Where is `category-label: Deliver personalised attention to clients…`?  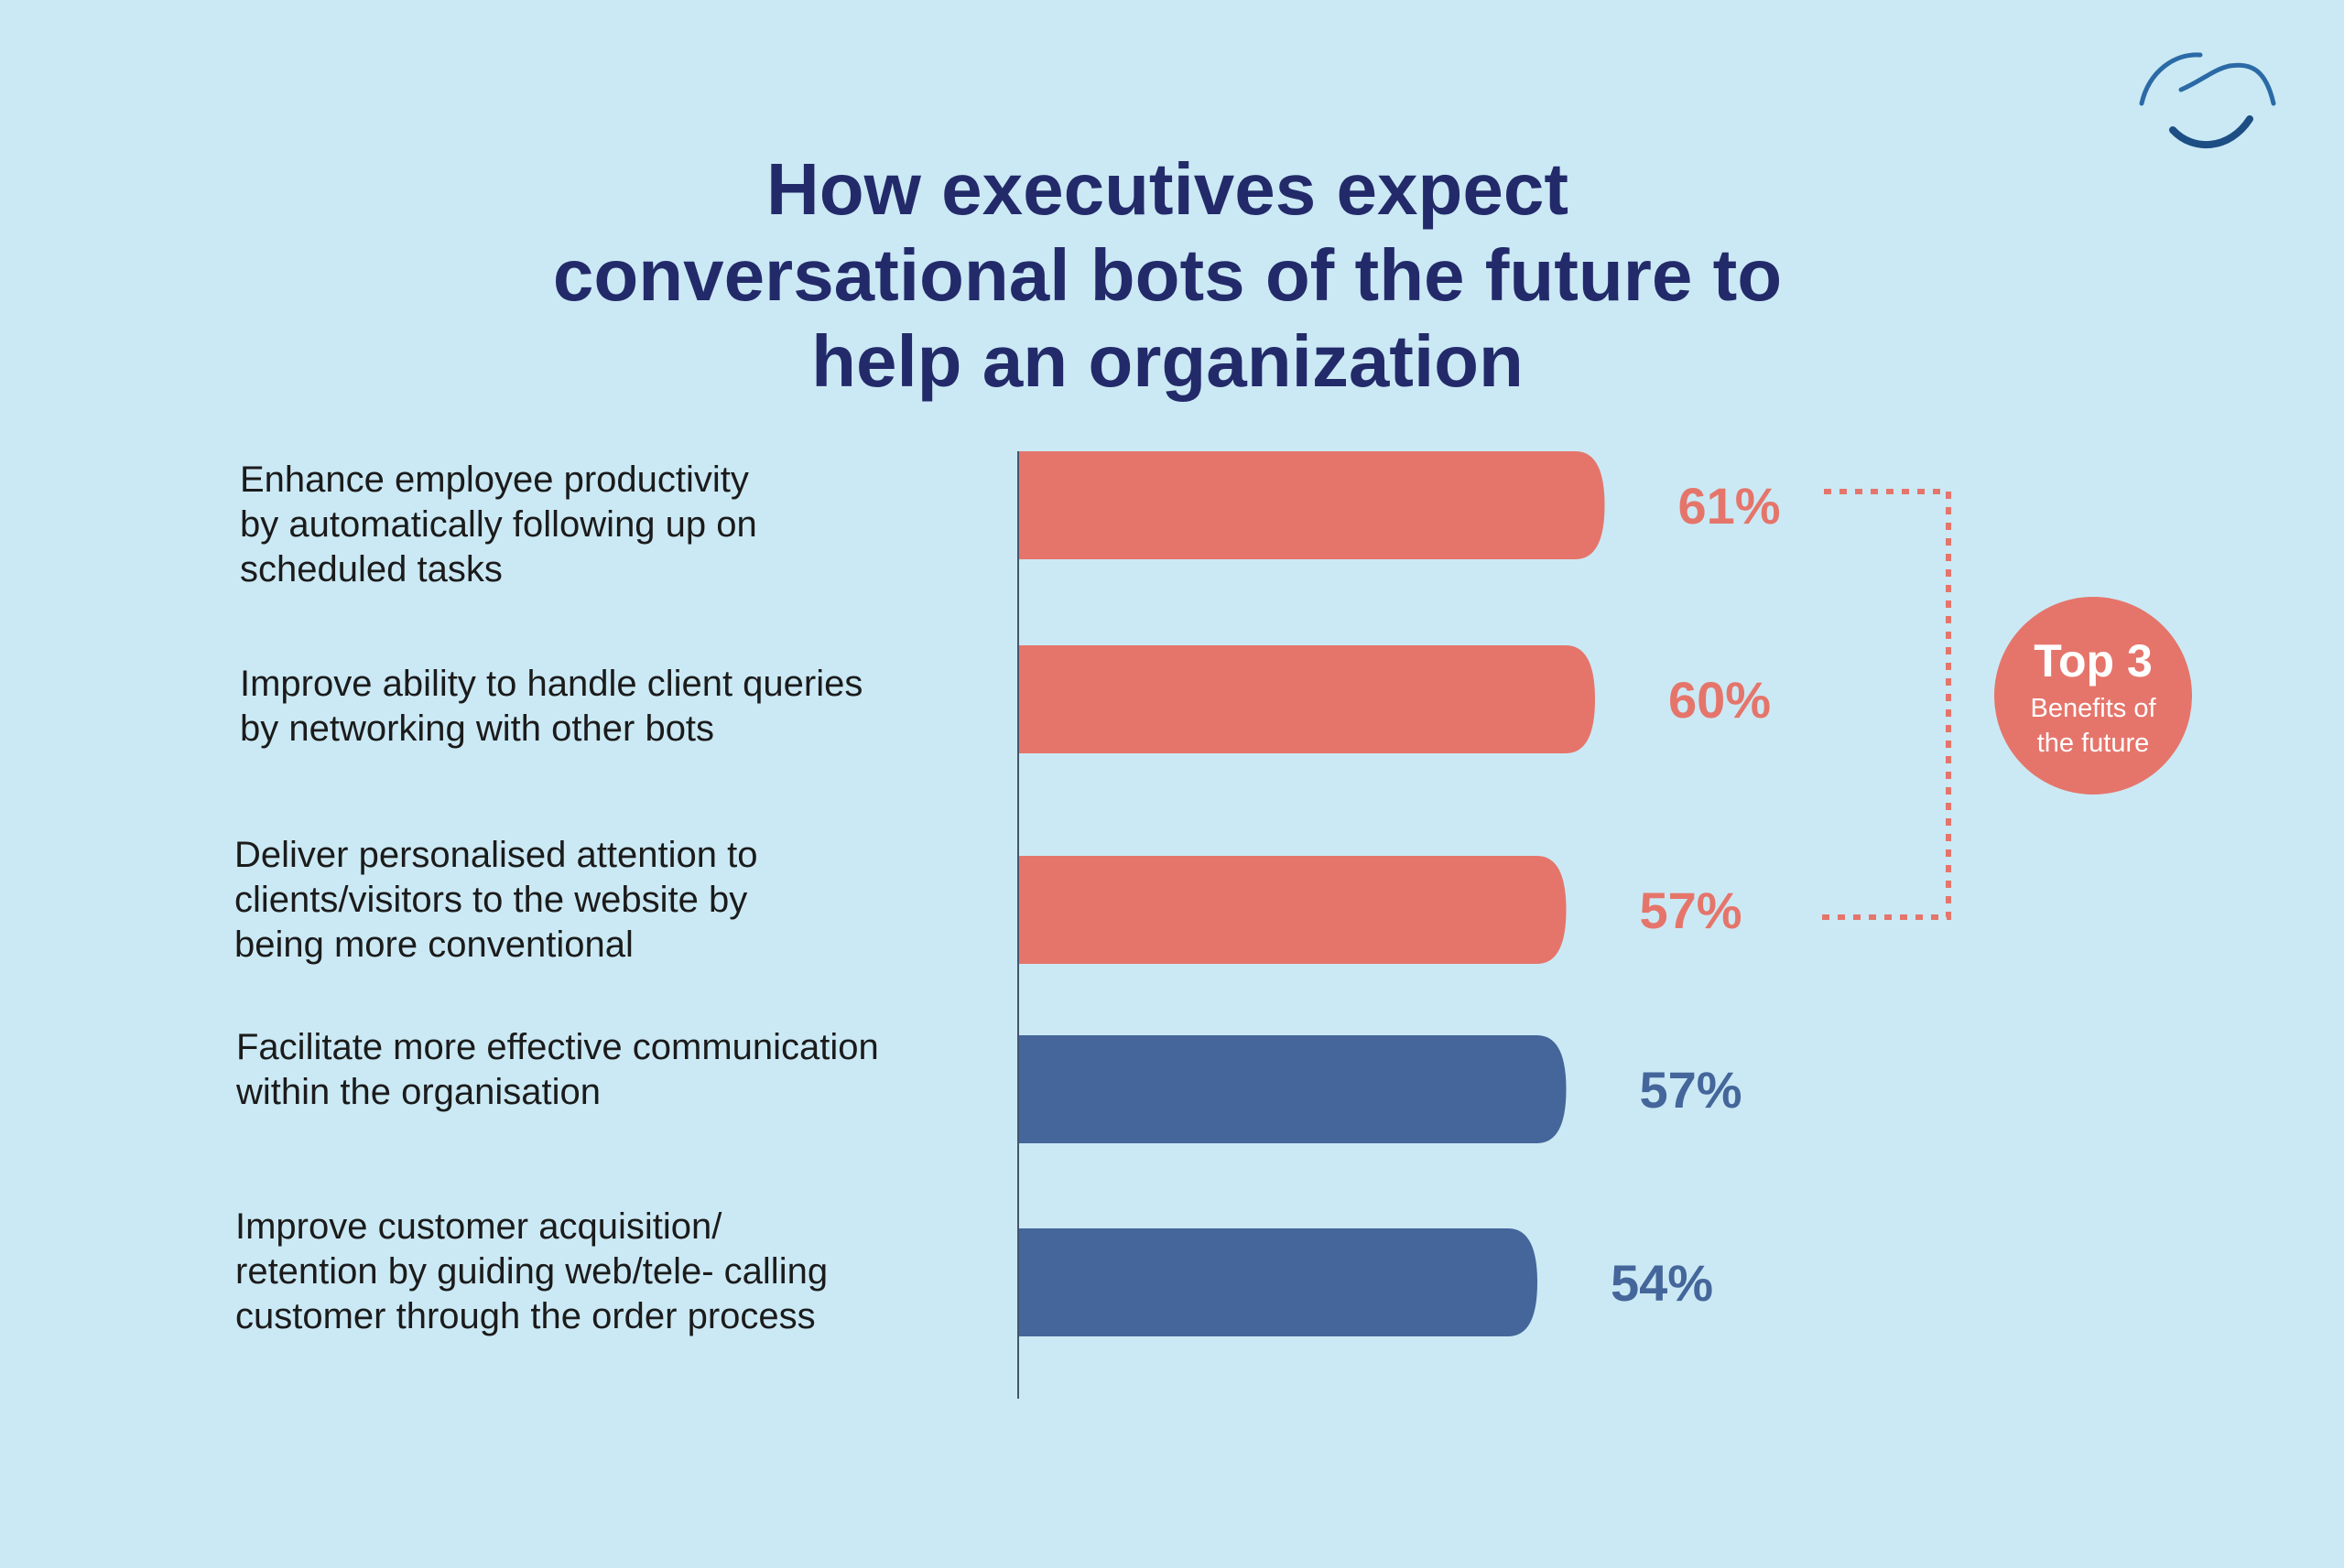
category-label: Deliver personalised attention to clients… is located at coordinates (596, 901).